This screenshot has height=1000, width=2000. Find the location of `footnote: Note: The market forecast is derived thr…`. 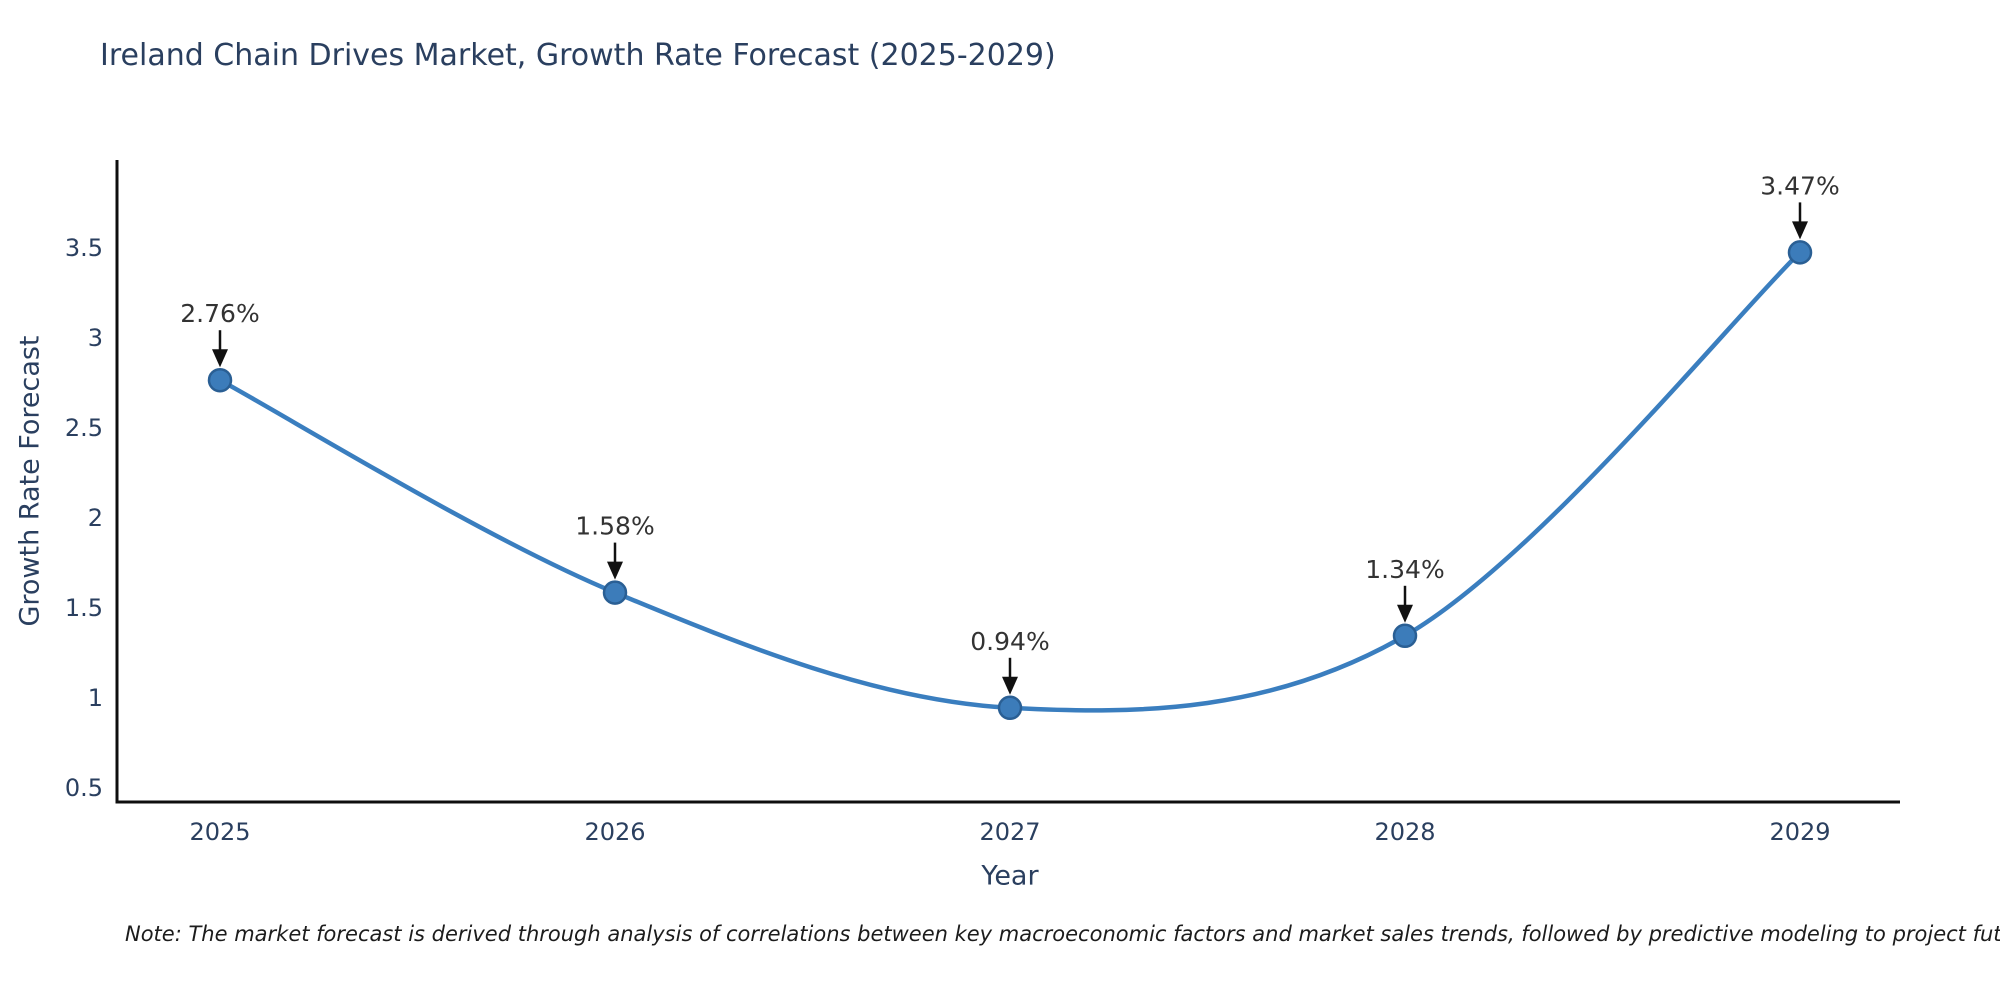

footnote: Note: The market forecast is derived thr… is located at coordinates (1062, 934).